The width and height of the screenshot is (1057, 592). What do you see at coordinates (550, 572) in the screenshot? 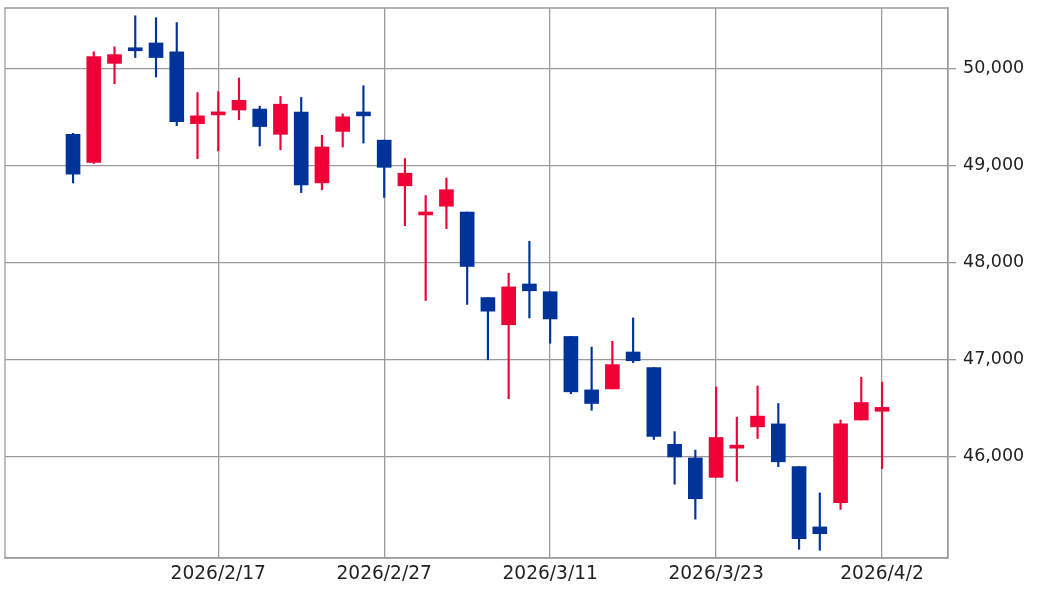
I see `x-tick-label: 2026/3/11` at bounding box center [550, 572].